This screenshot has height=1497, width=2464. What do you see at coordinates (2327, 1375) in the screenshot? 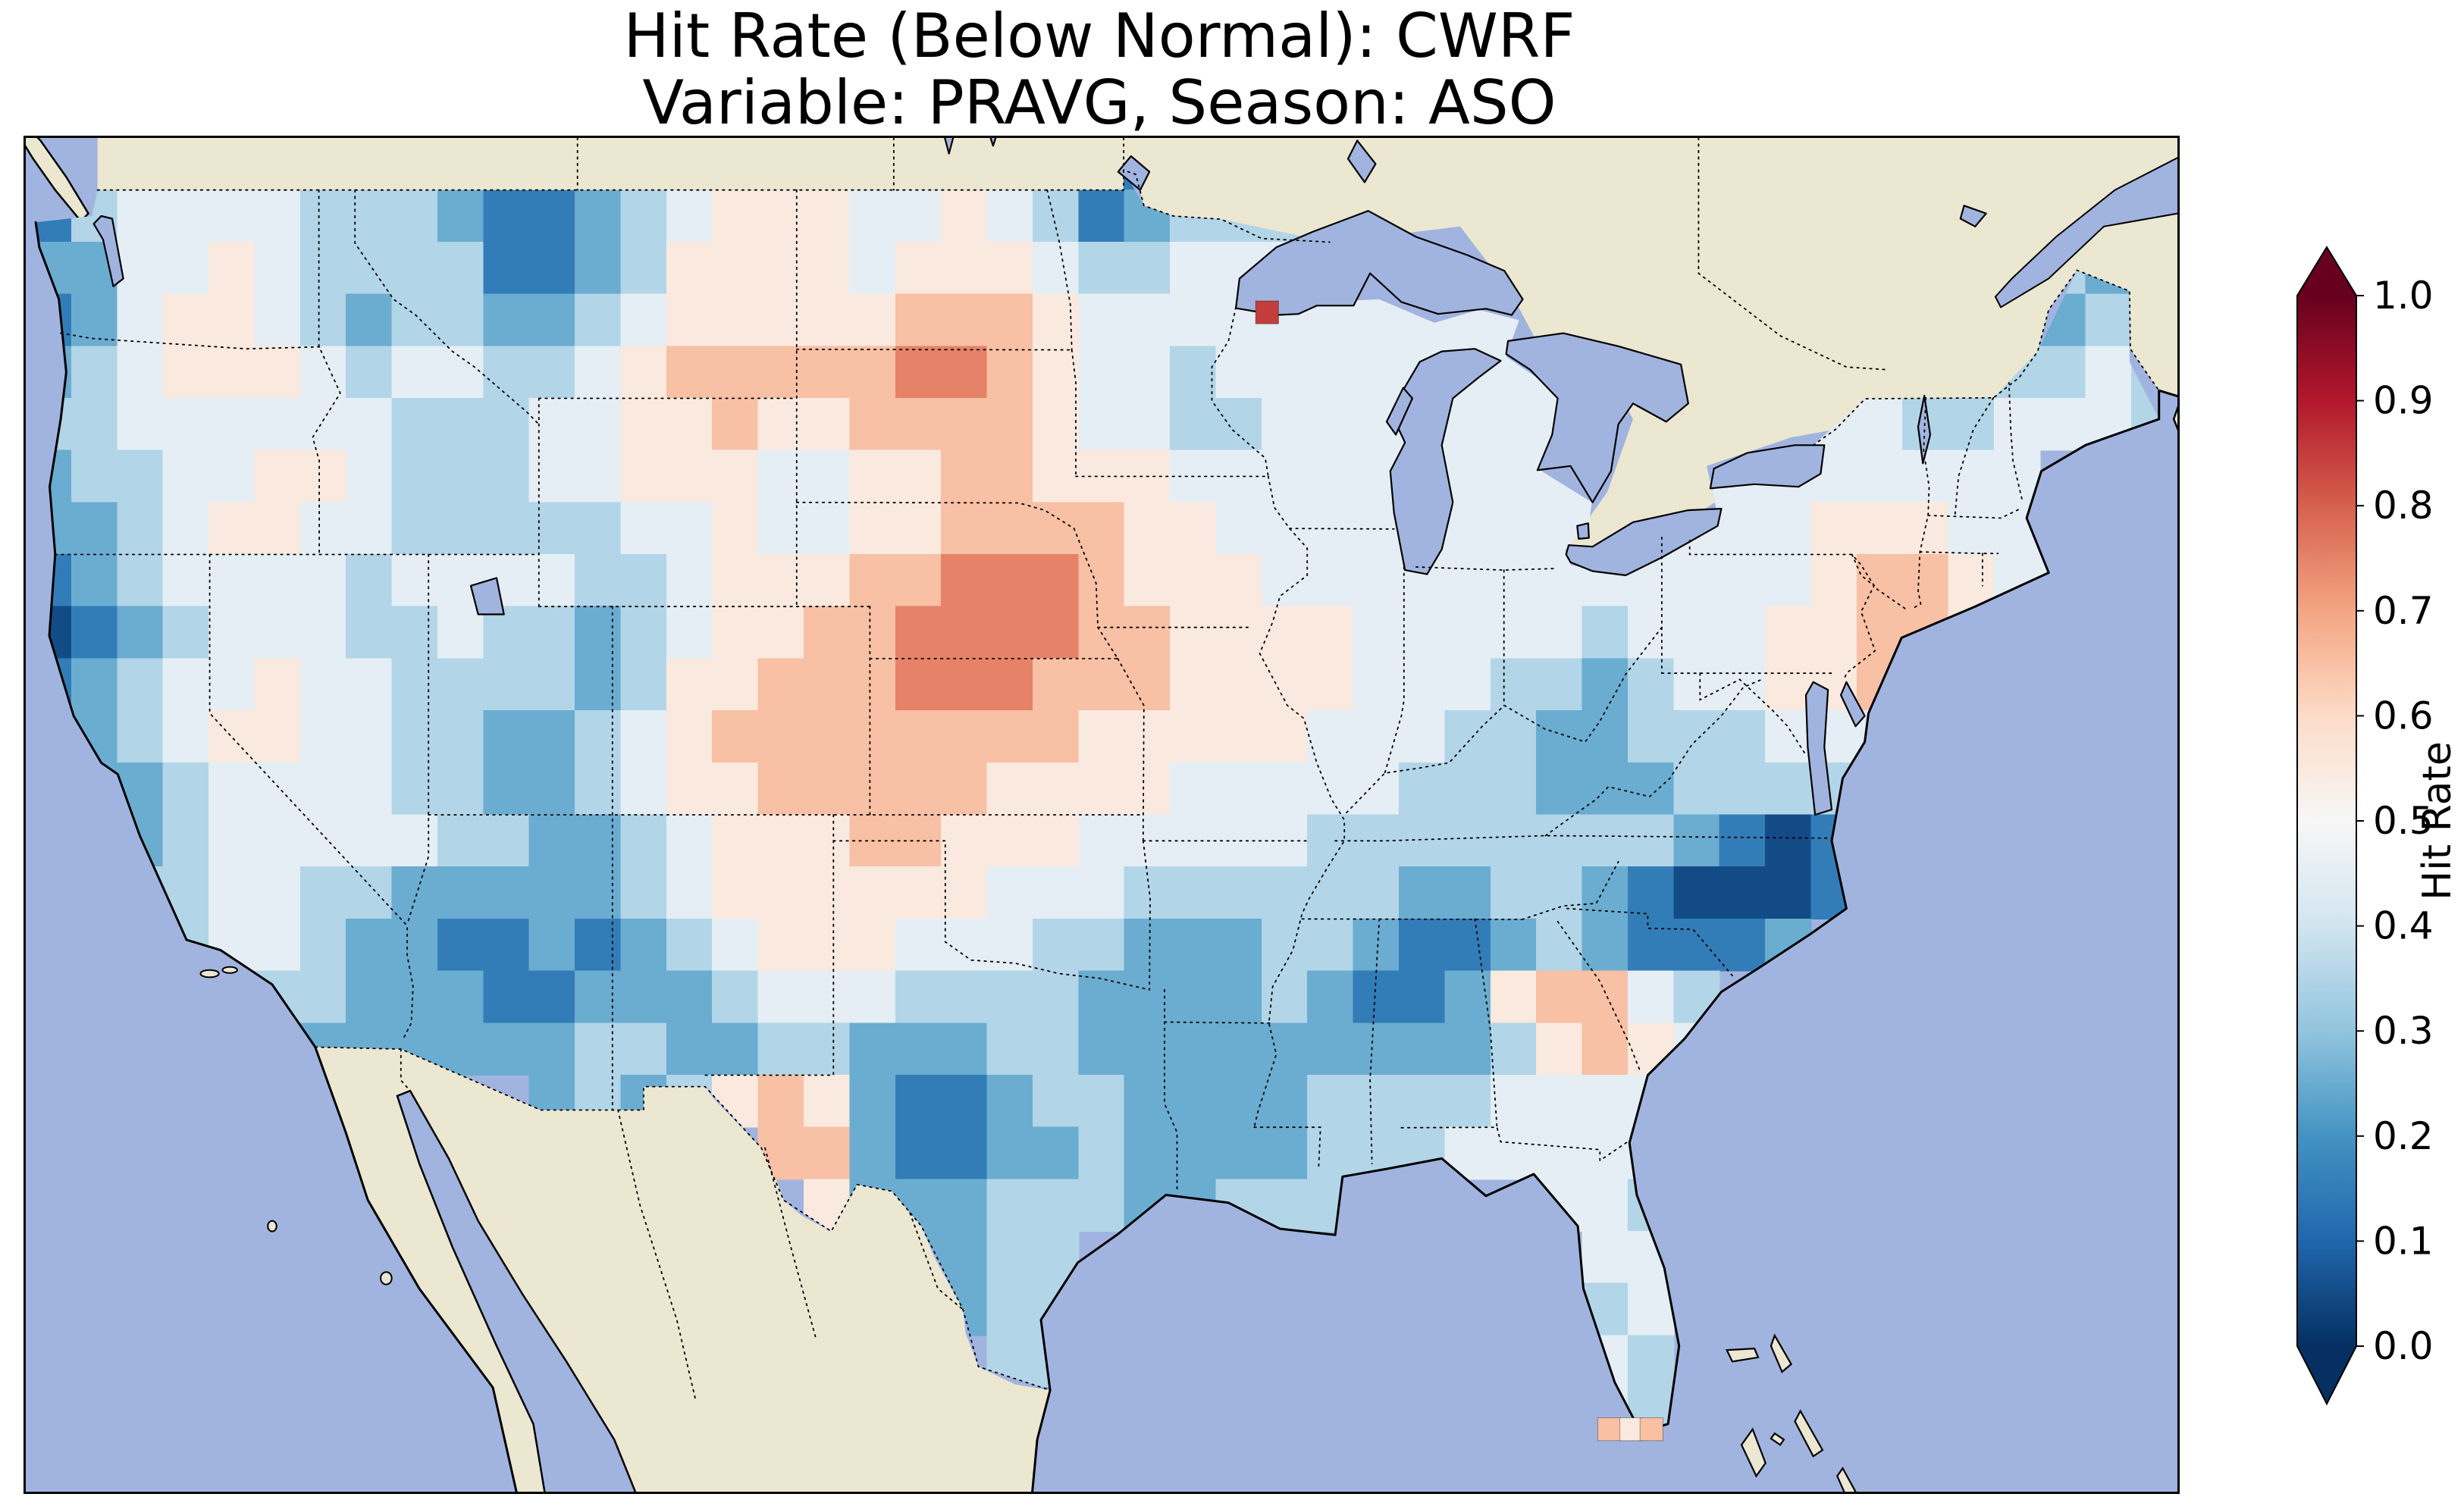
I see `colorbar-extend-min` at bounding box center [2327, 1375].